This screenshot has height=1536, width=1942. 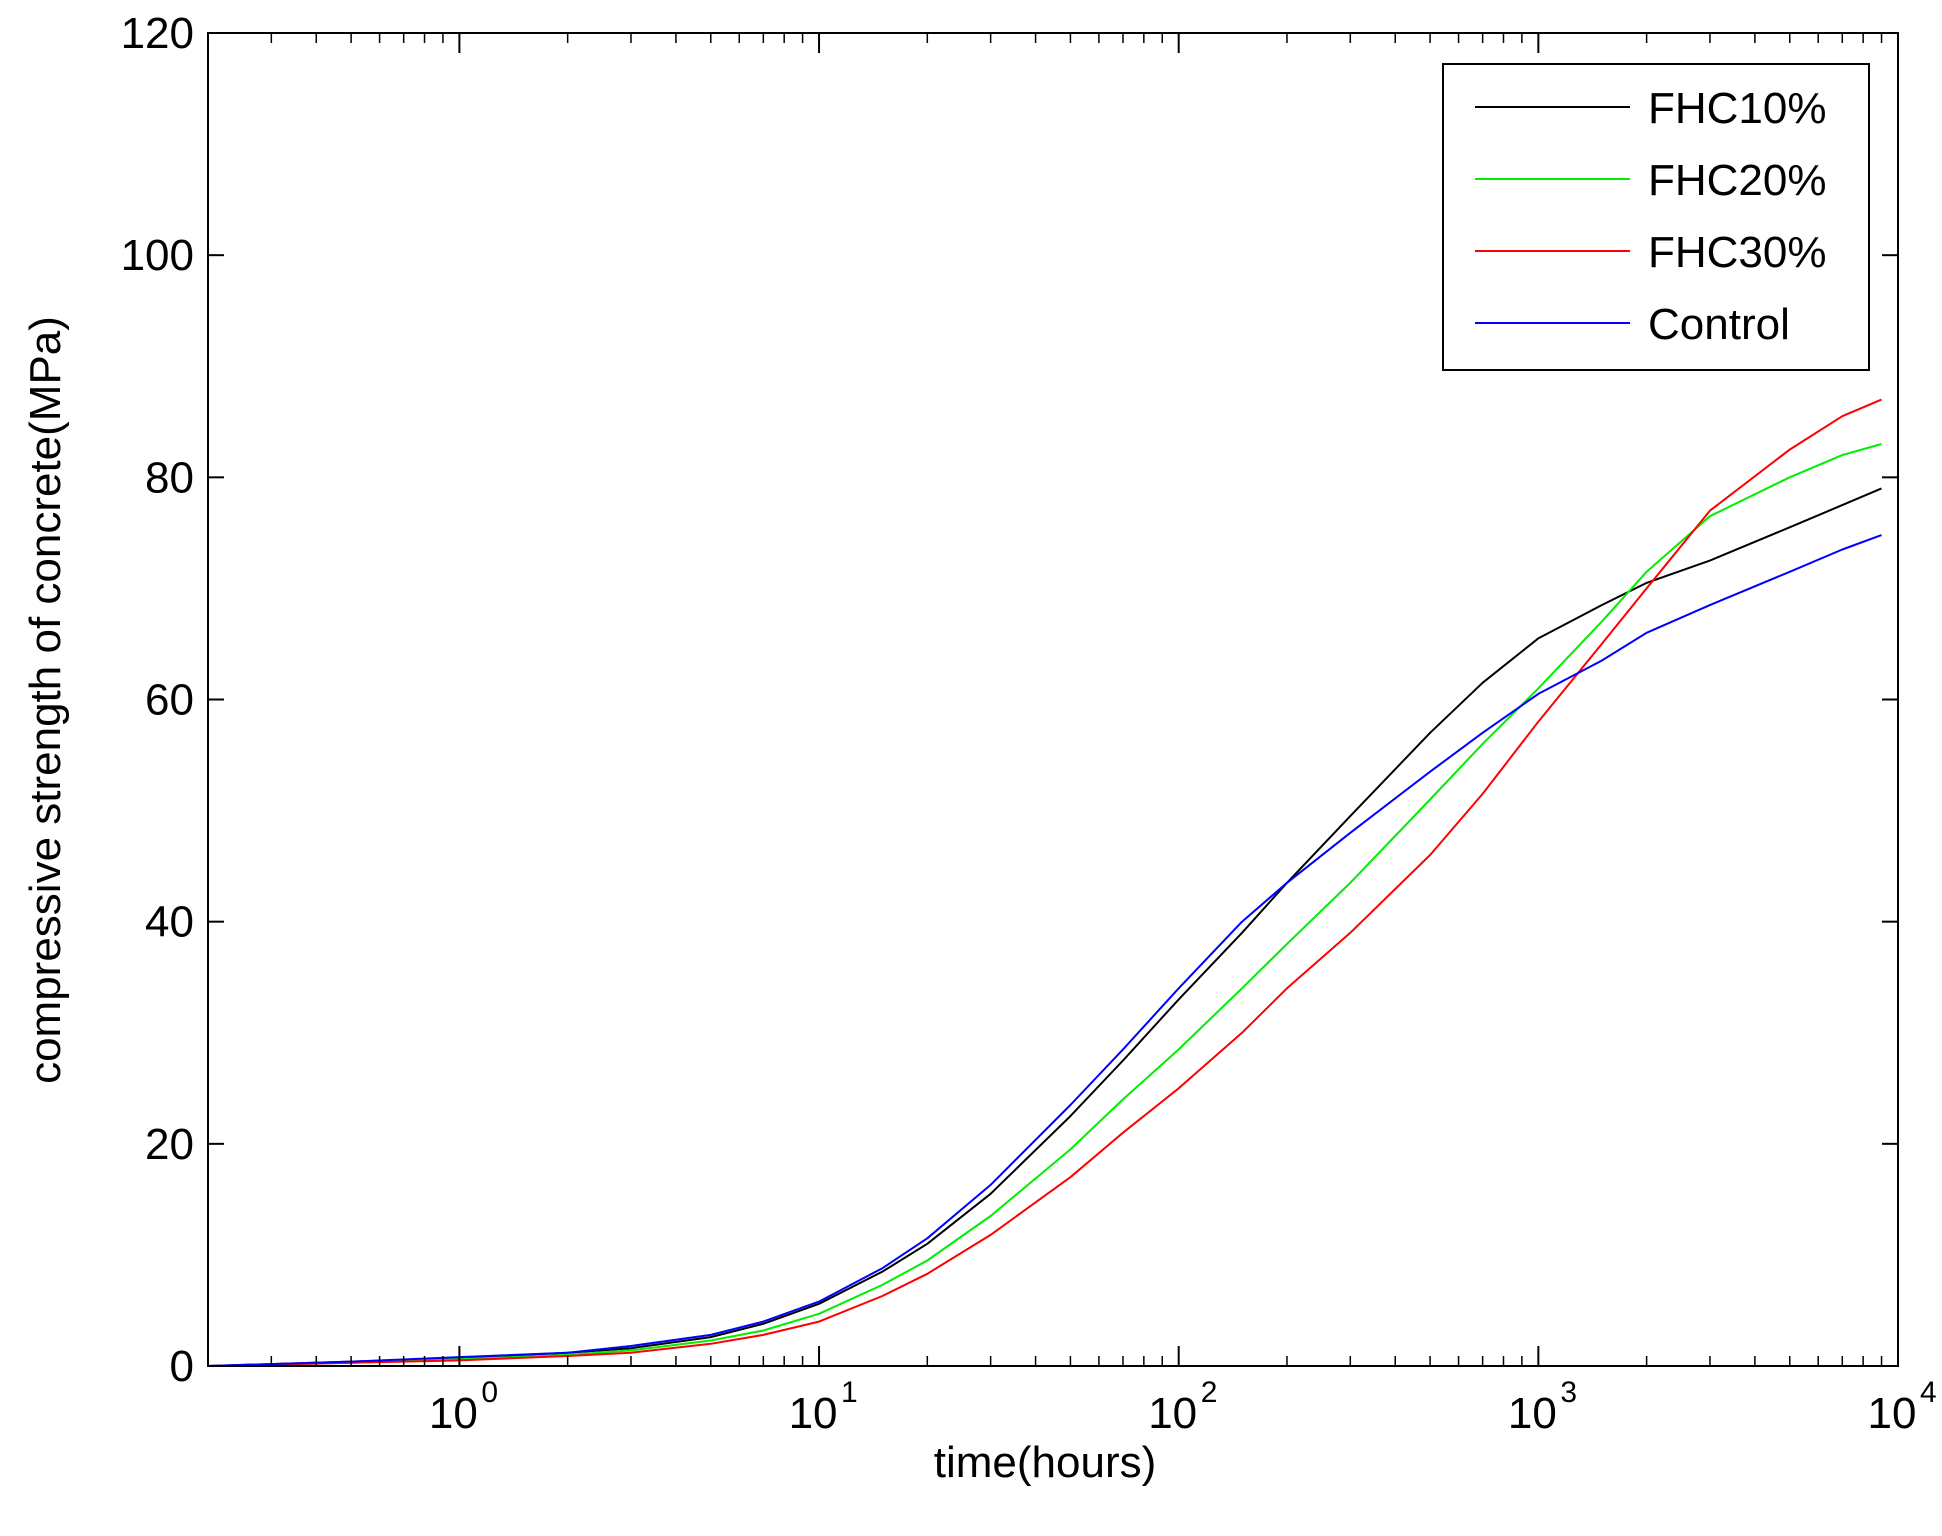 I want to click on y-tick-label: 40, so click(x=169, y=922).